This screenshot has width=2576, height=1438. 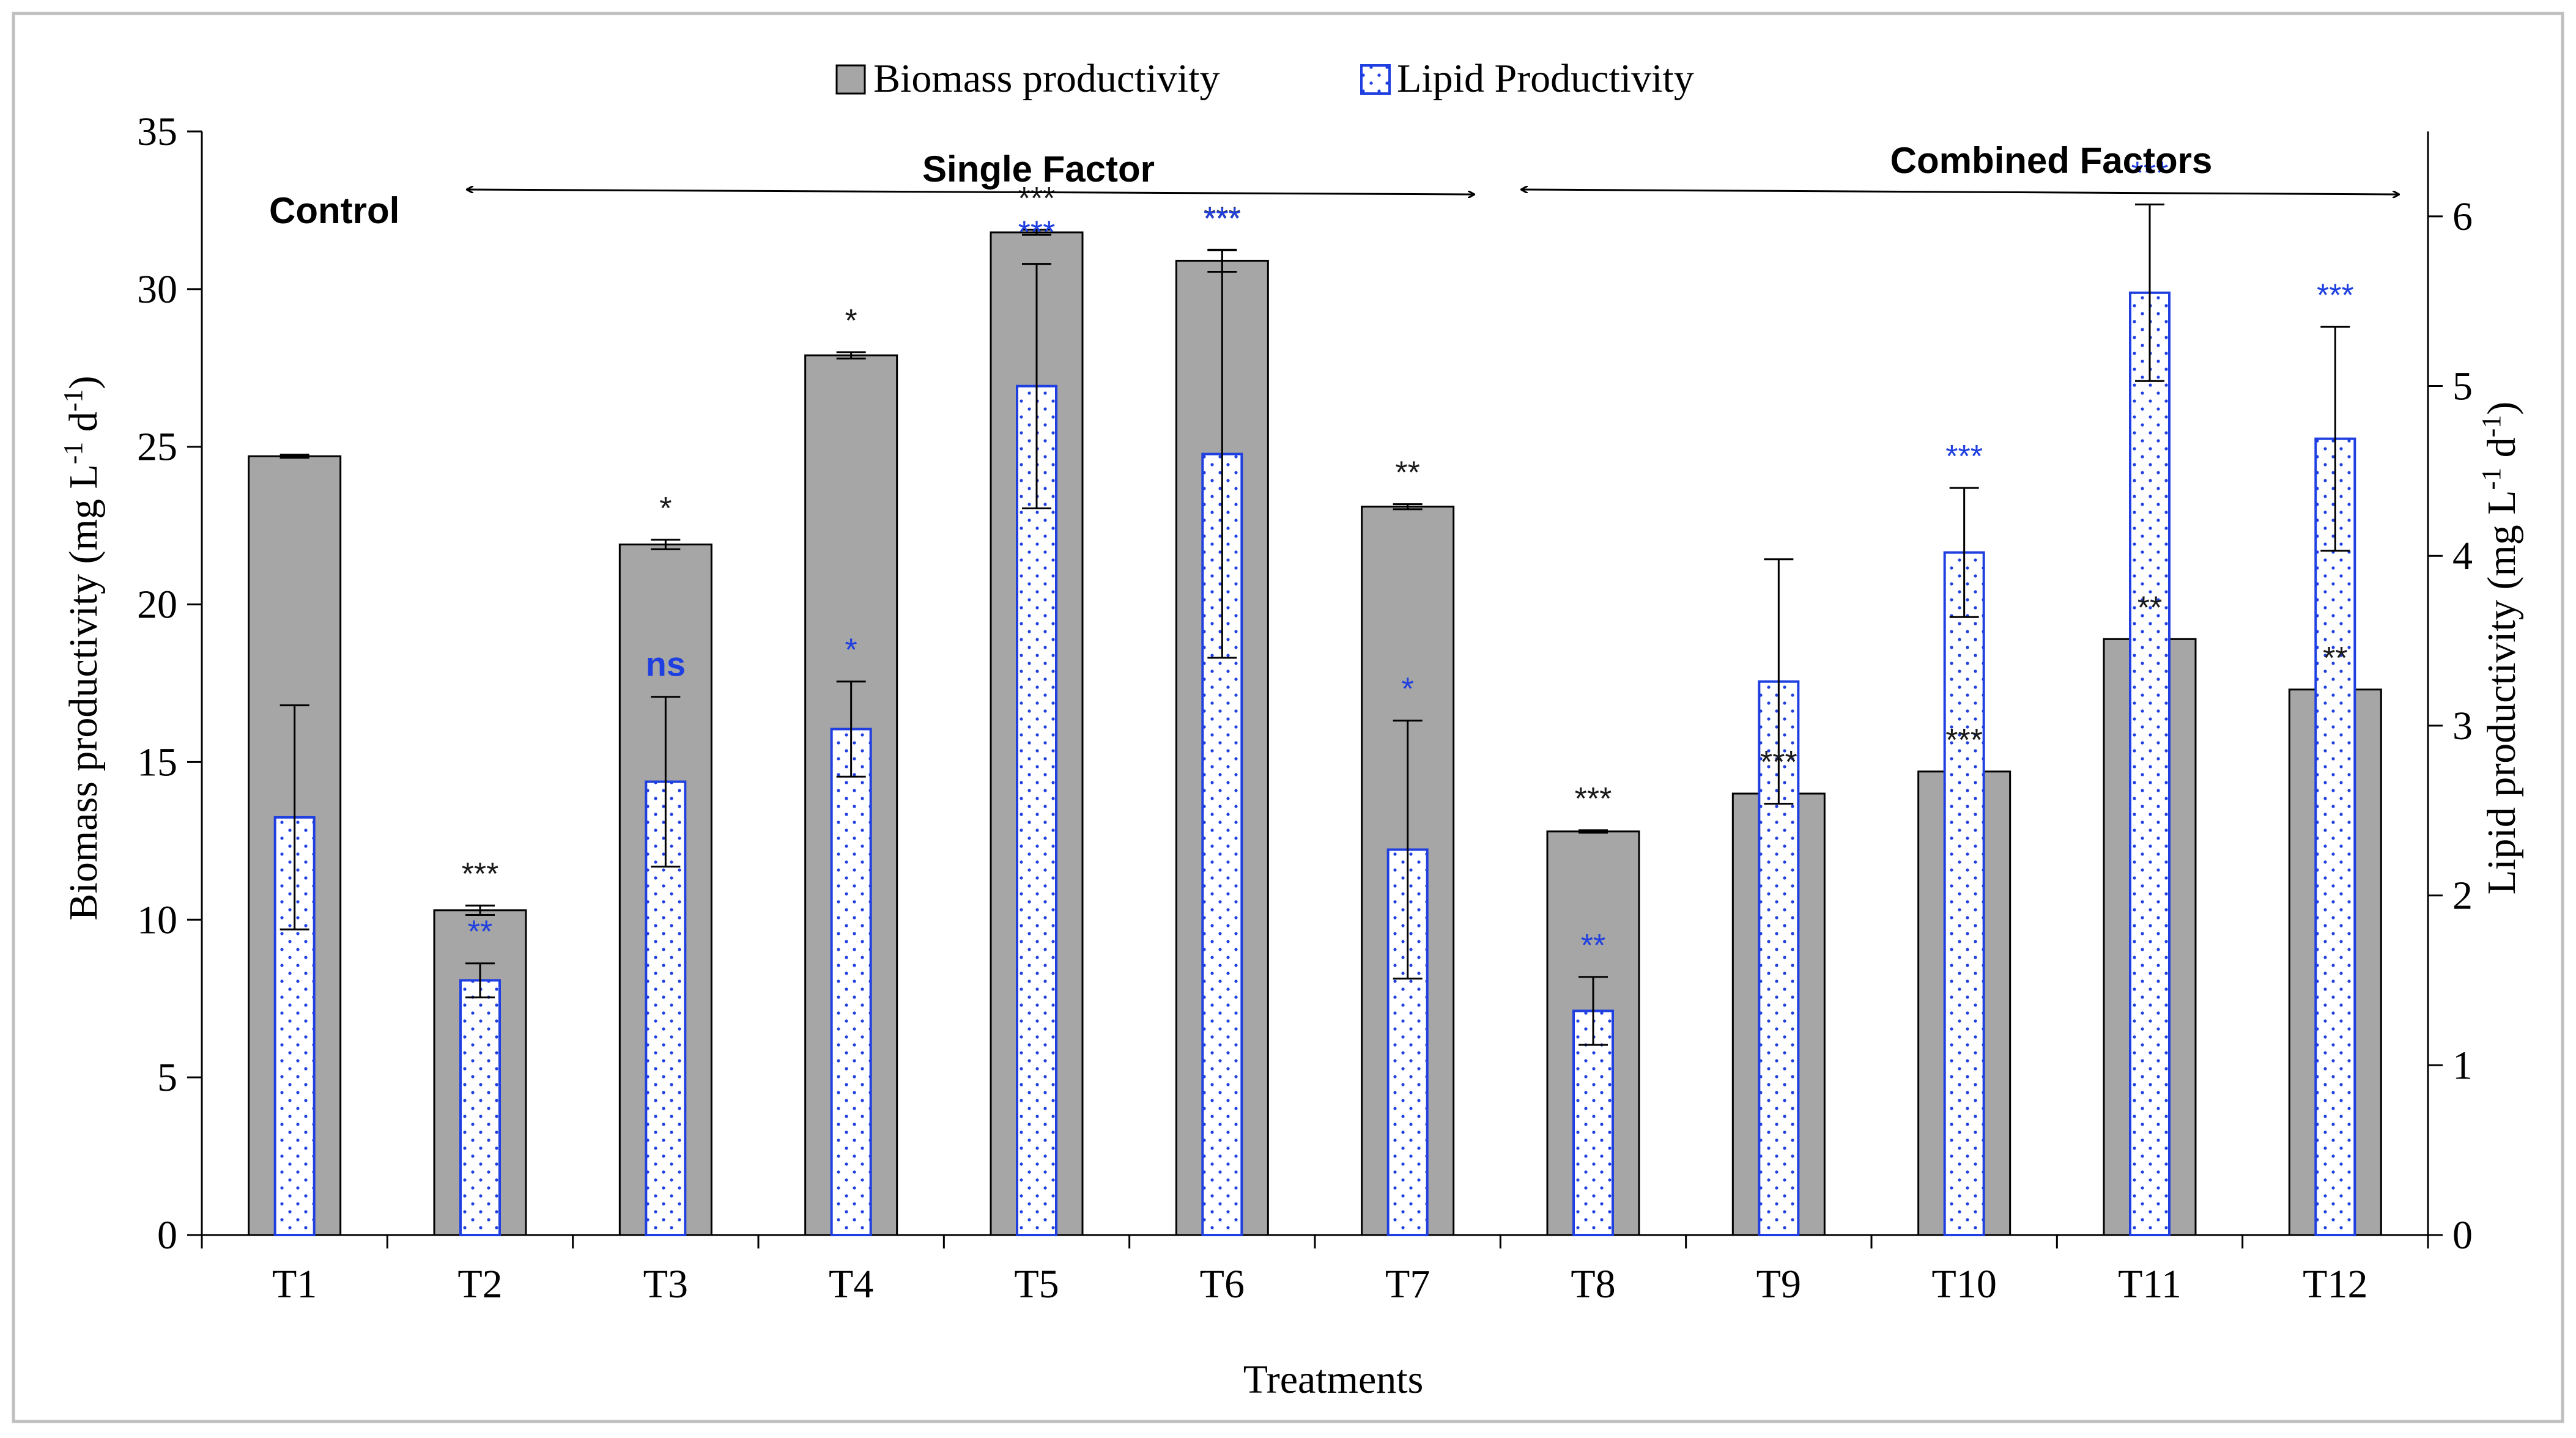 What do you see at coordinates (167, 1077) in the screenshot?
I see `left-tick-label: 5` at bounding box center [167, 1077].